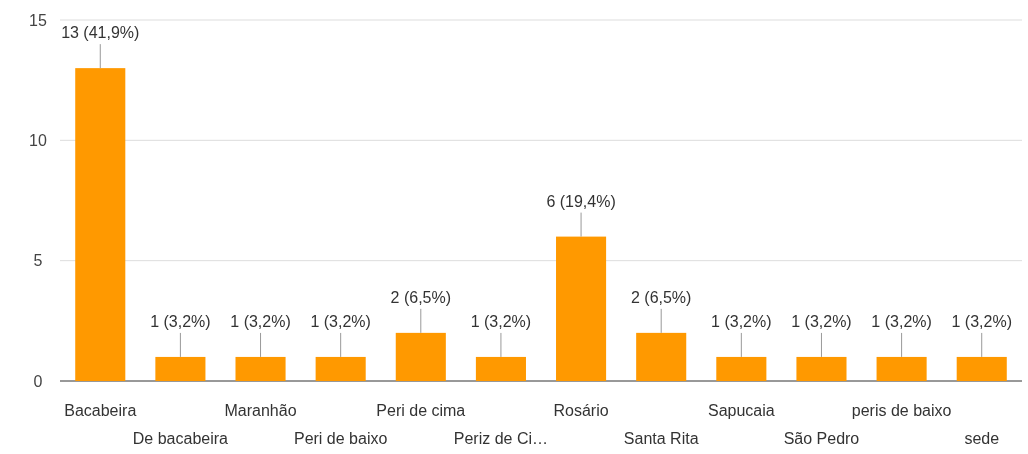 The image size is (1028, 454). What do you see at coordinates (38, 140) in the screenshot?
I see `y-tick-label: 10` at bounding box center [38, 140].